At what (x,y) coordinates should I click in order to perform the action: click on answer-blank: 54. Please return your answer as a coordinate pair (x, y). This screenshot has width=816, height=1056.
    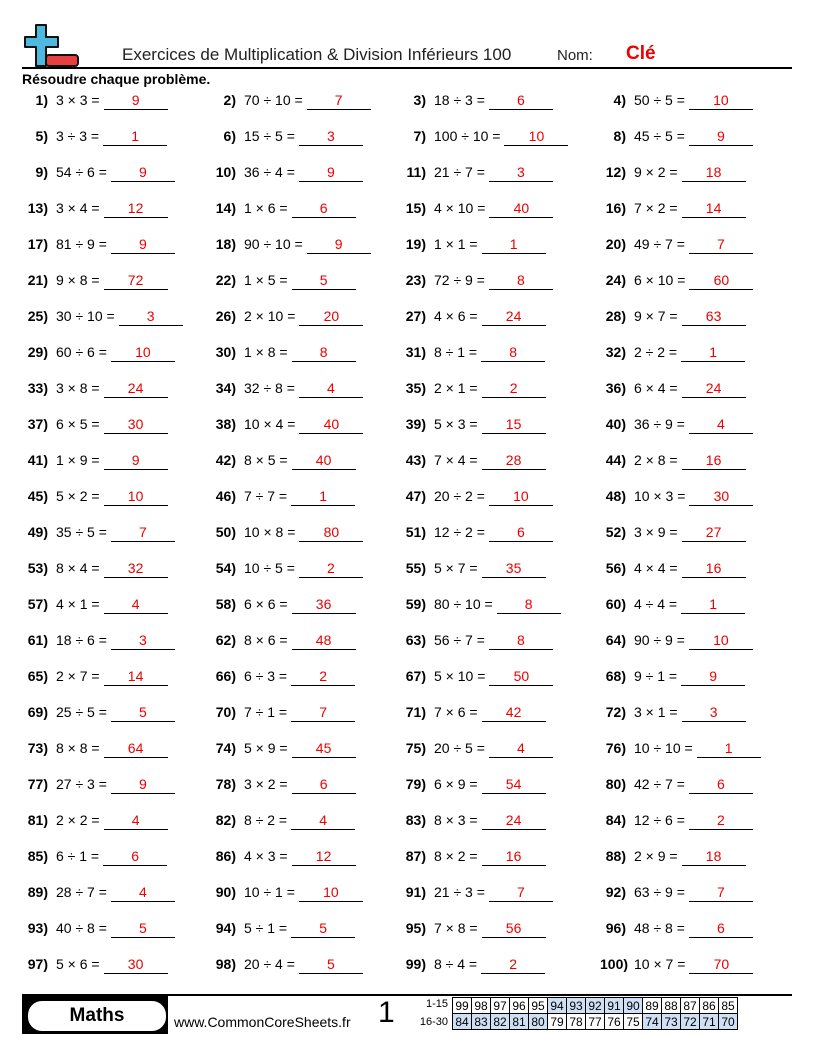
    Looking at the image, I should click on (513, 784).